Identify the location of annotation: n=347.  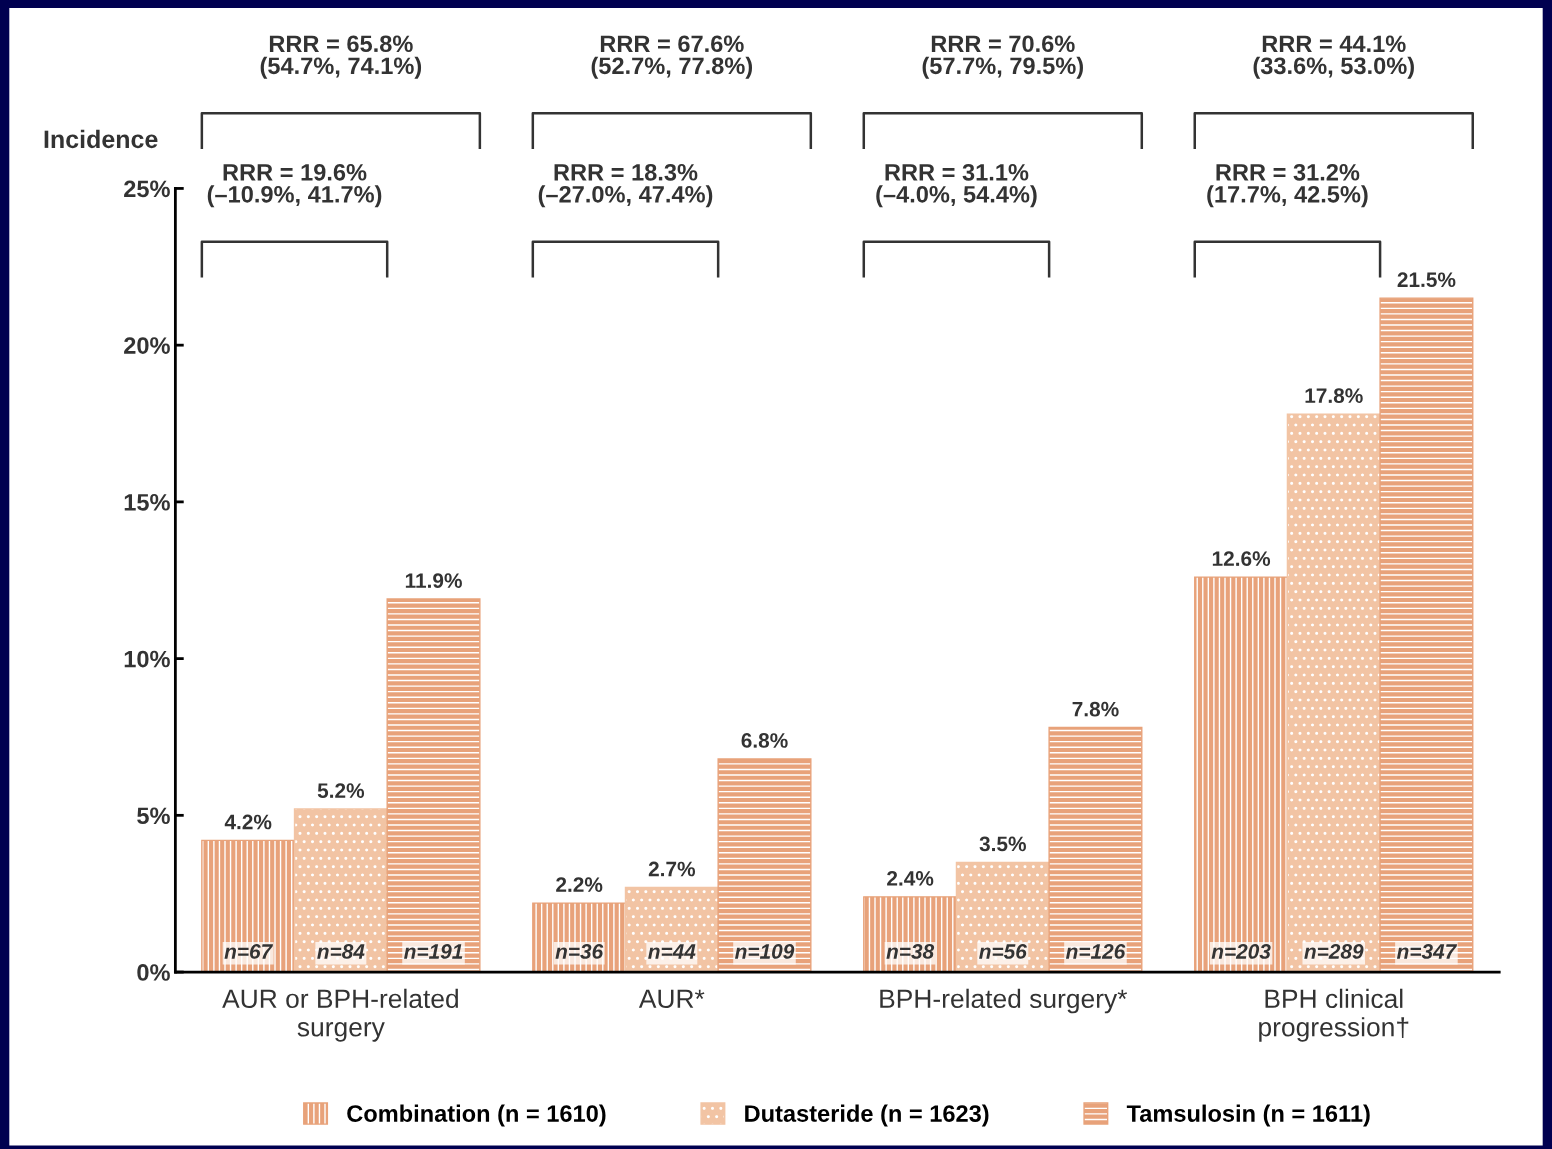
(1427, 951).